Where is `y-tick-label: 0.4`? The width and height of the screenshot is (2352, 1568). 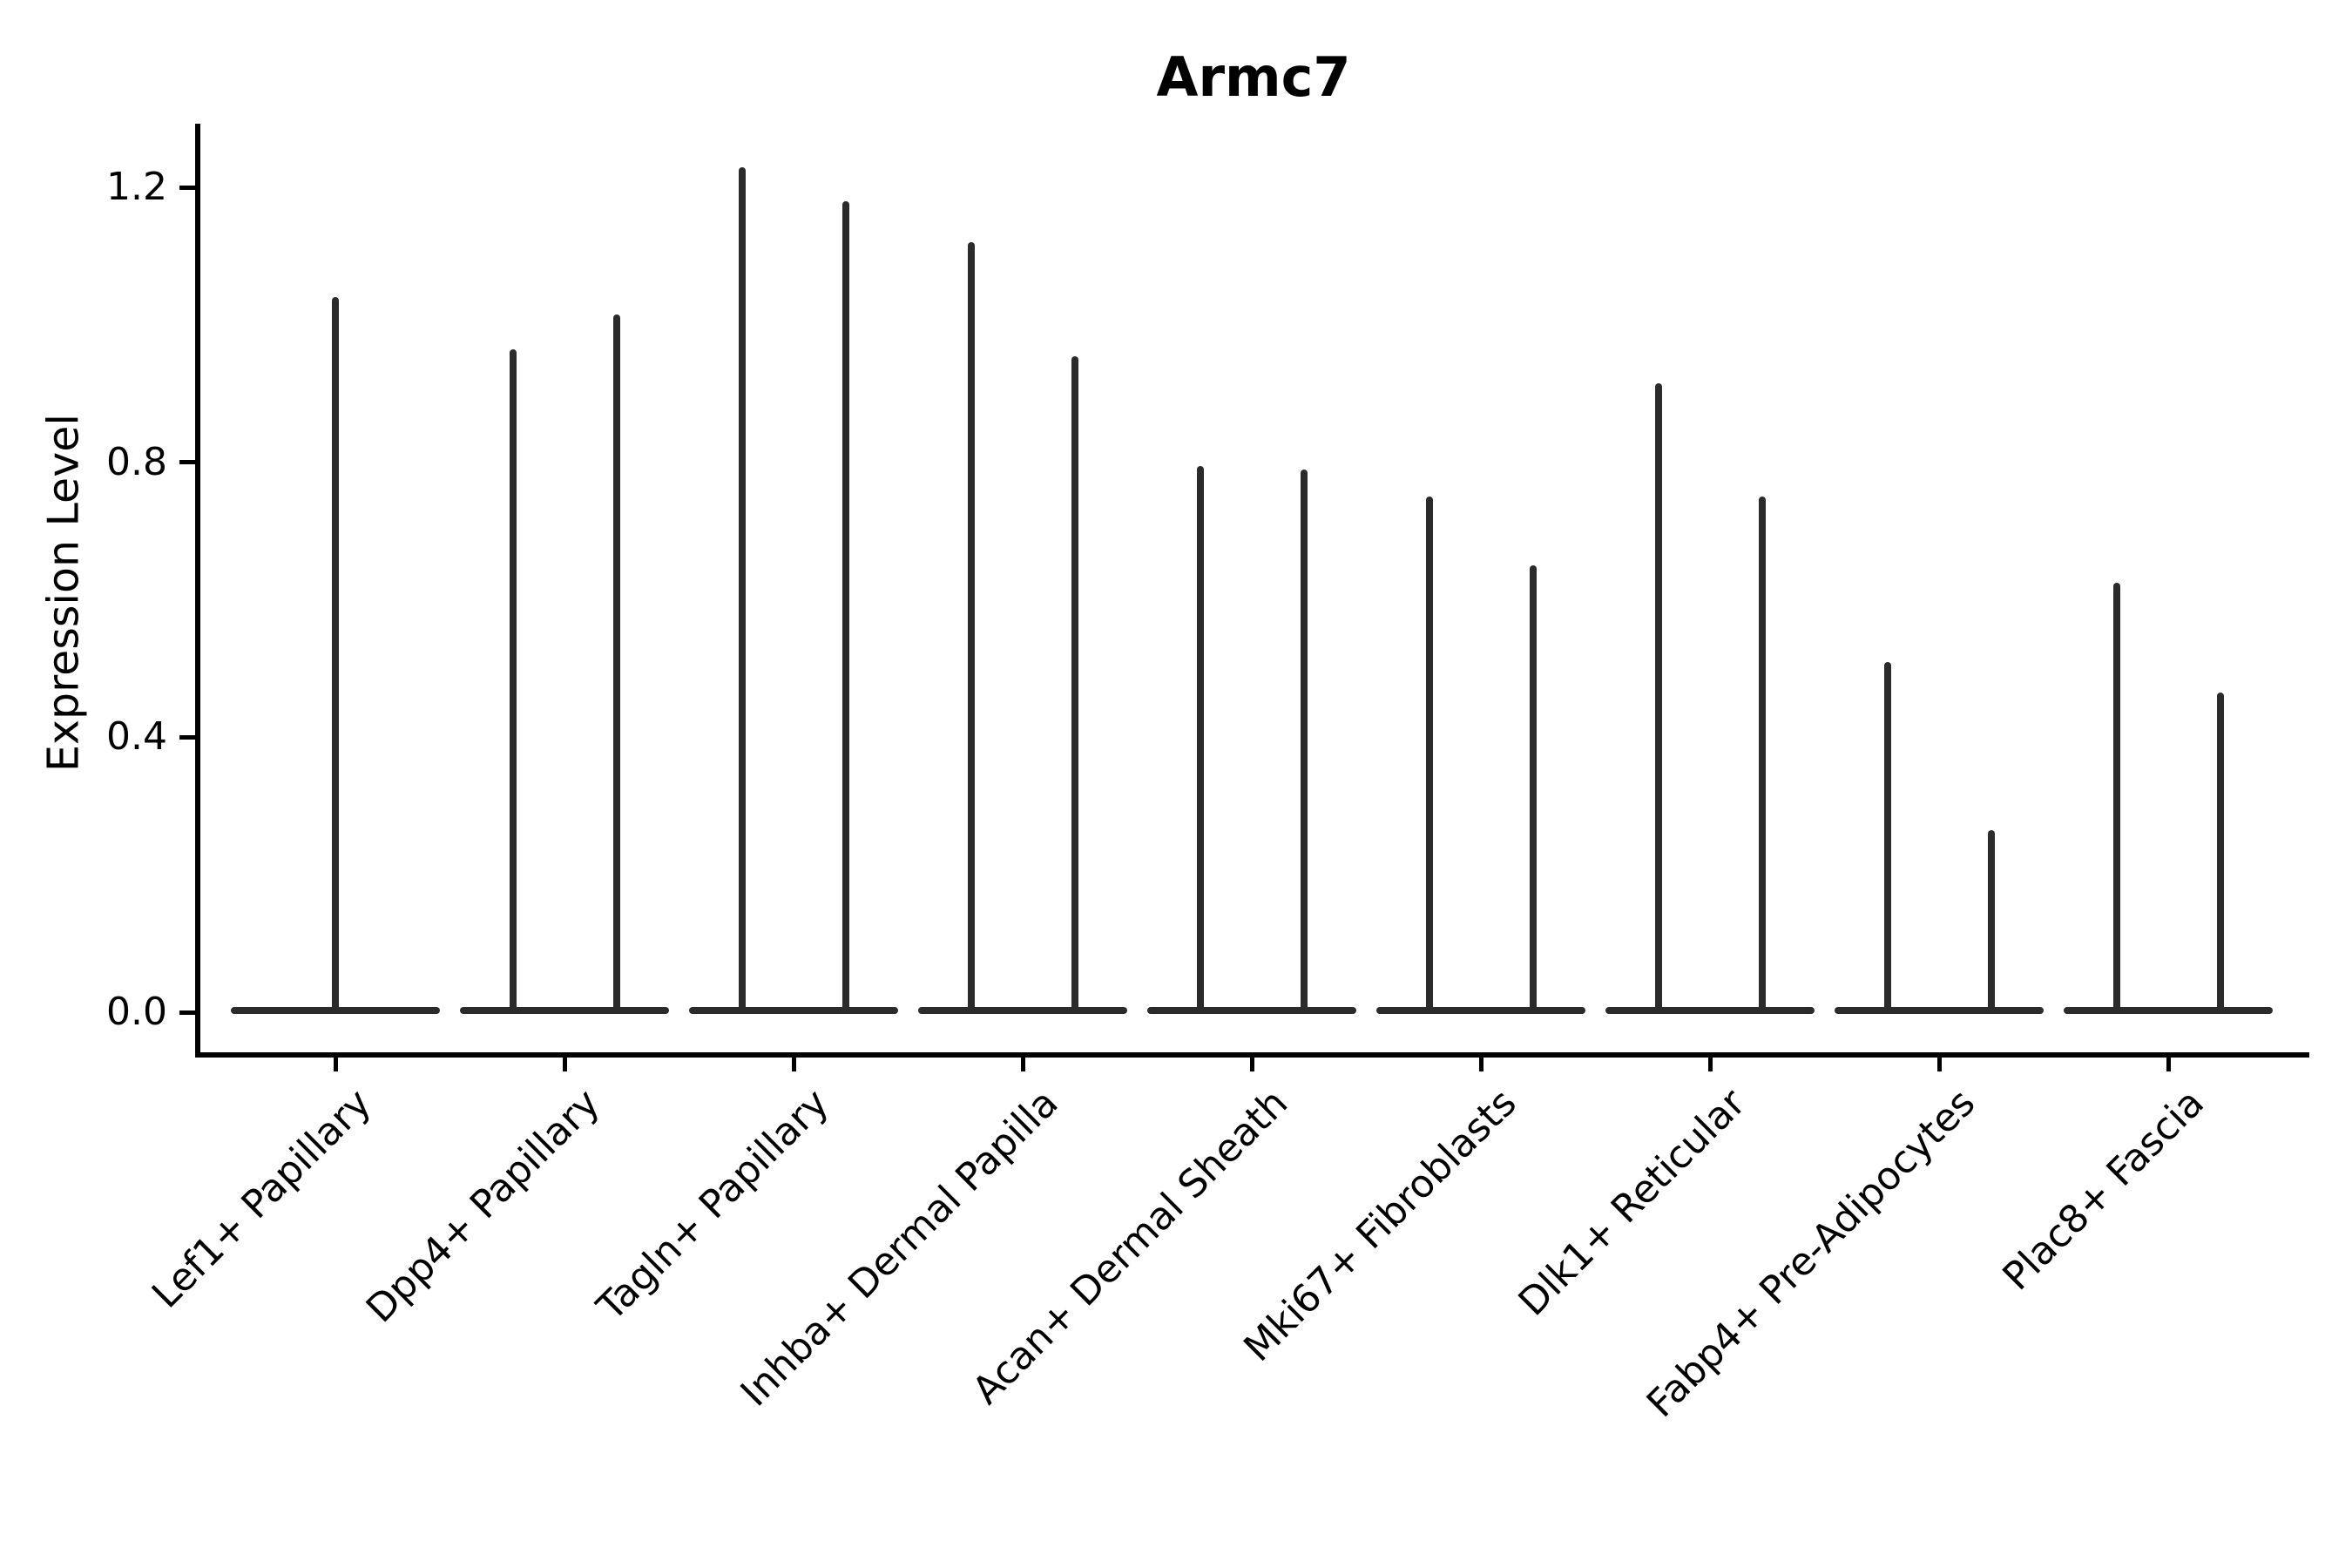
y-tick-label: 0.4 is located at coordinates (136, 737).